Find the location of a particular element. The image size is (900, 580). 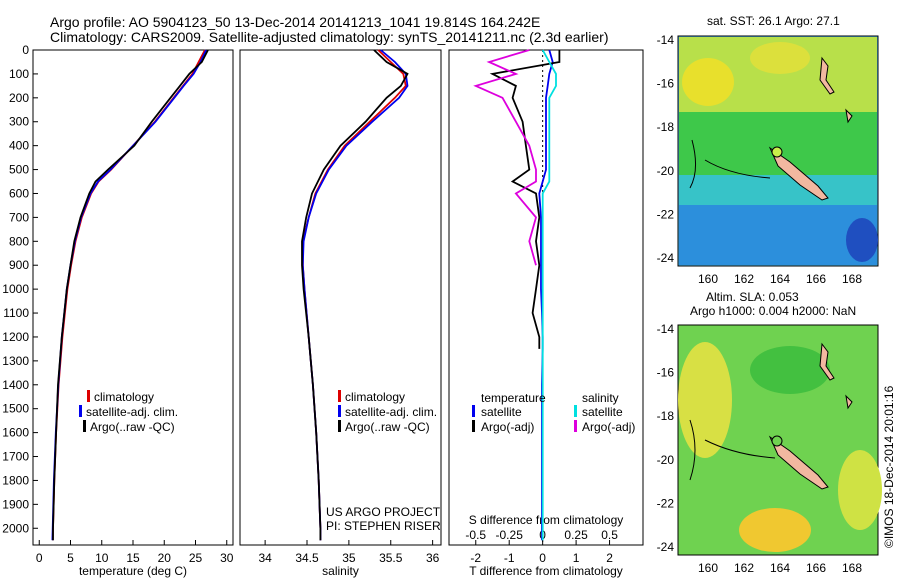

sst-deep-blue is located at coordinates (862, 240).